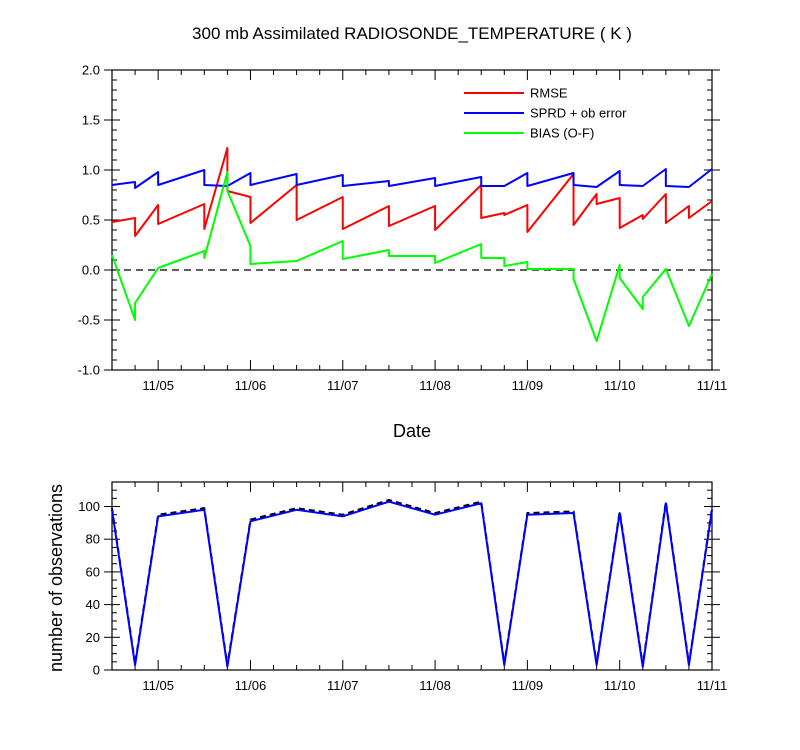  I want to click on top-x-tick-label: 11/08, so click(435, 385).